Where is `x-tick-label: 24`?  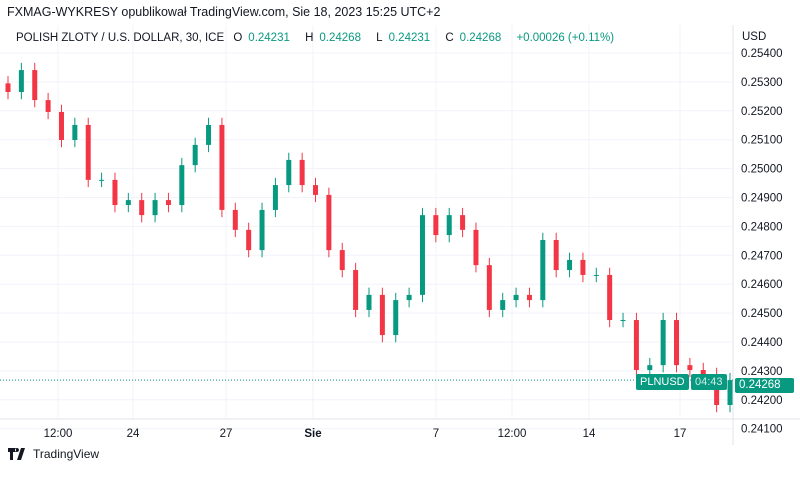 x-tick-label: 24 is located at coordinates (133, 434).